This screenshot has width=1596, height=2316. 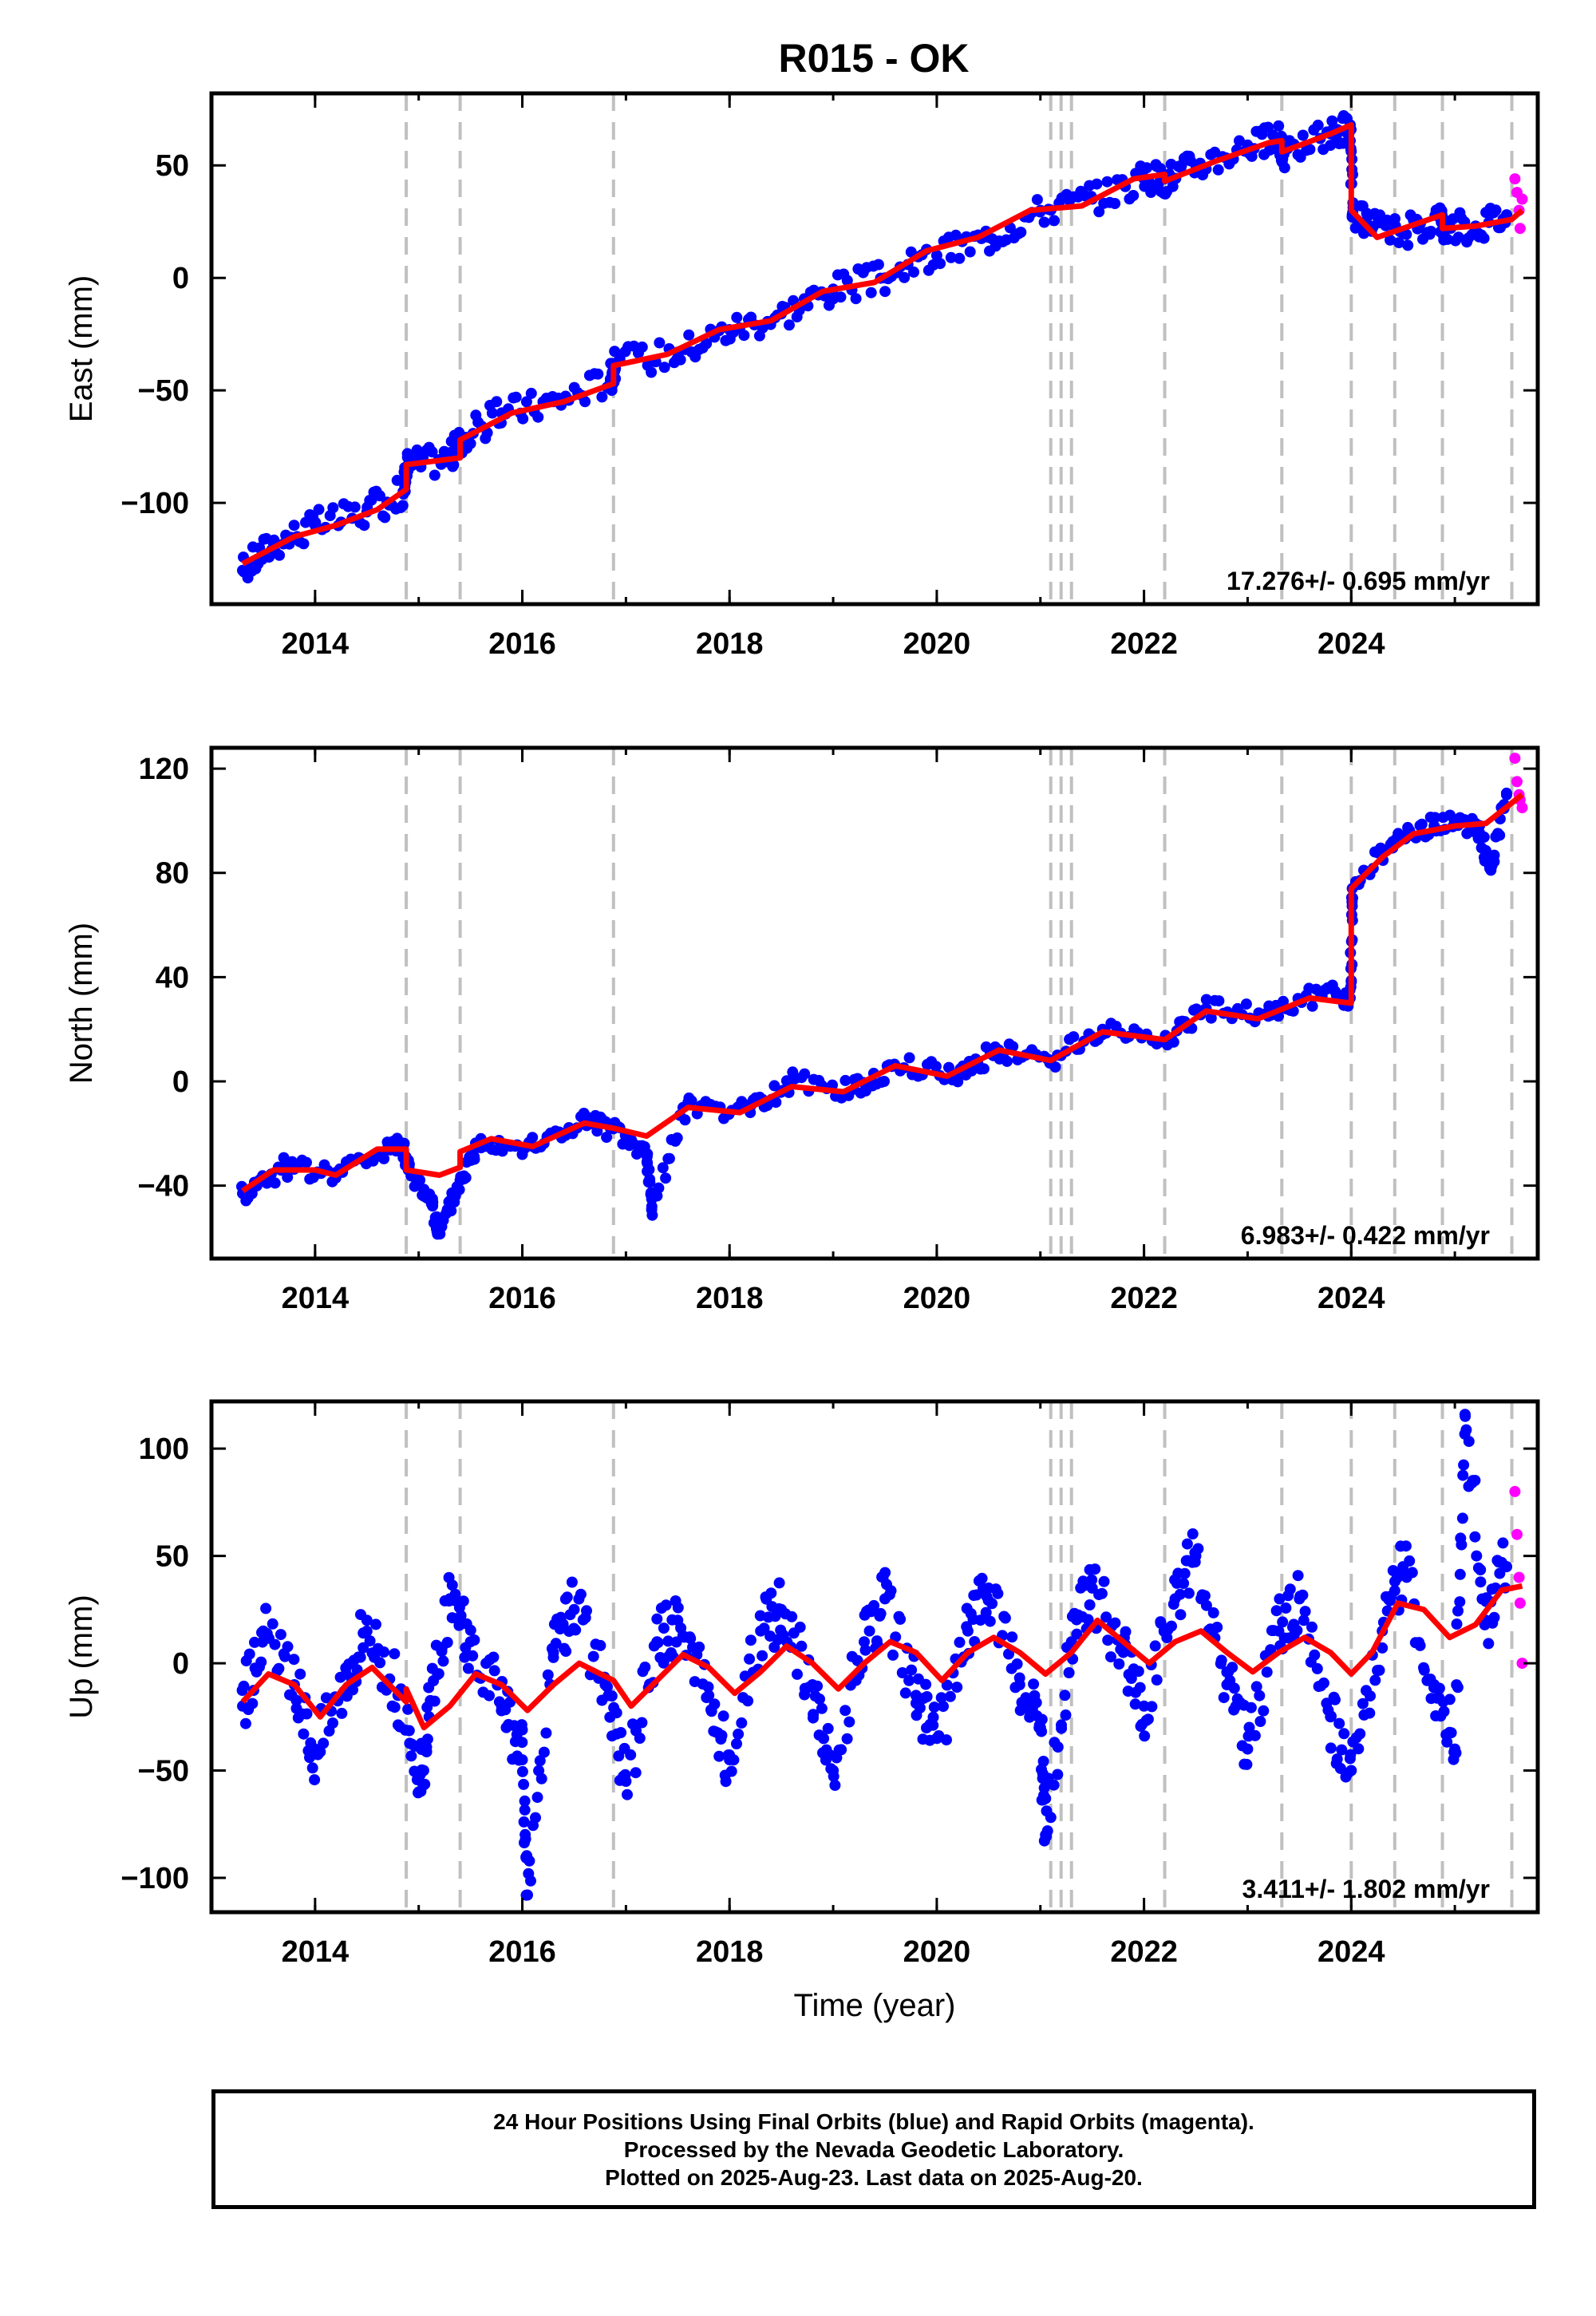 What do you see at coordinates (1144, 1952) in the screenshot?
I see `x-tick-label: 2022` at bounding box center [1144, 1952].